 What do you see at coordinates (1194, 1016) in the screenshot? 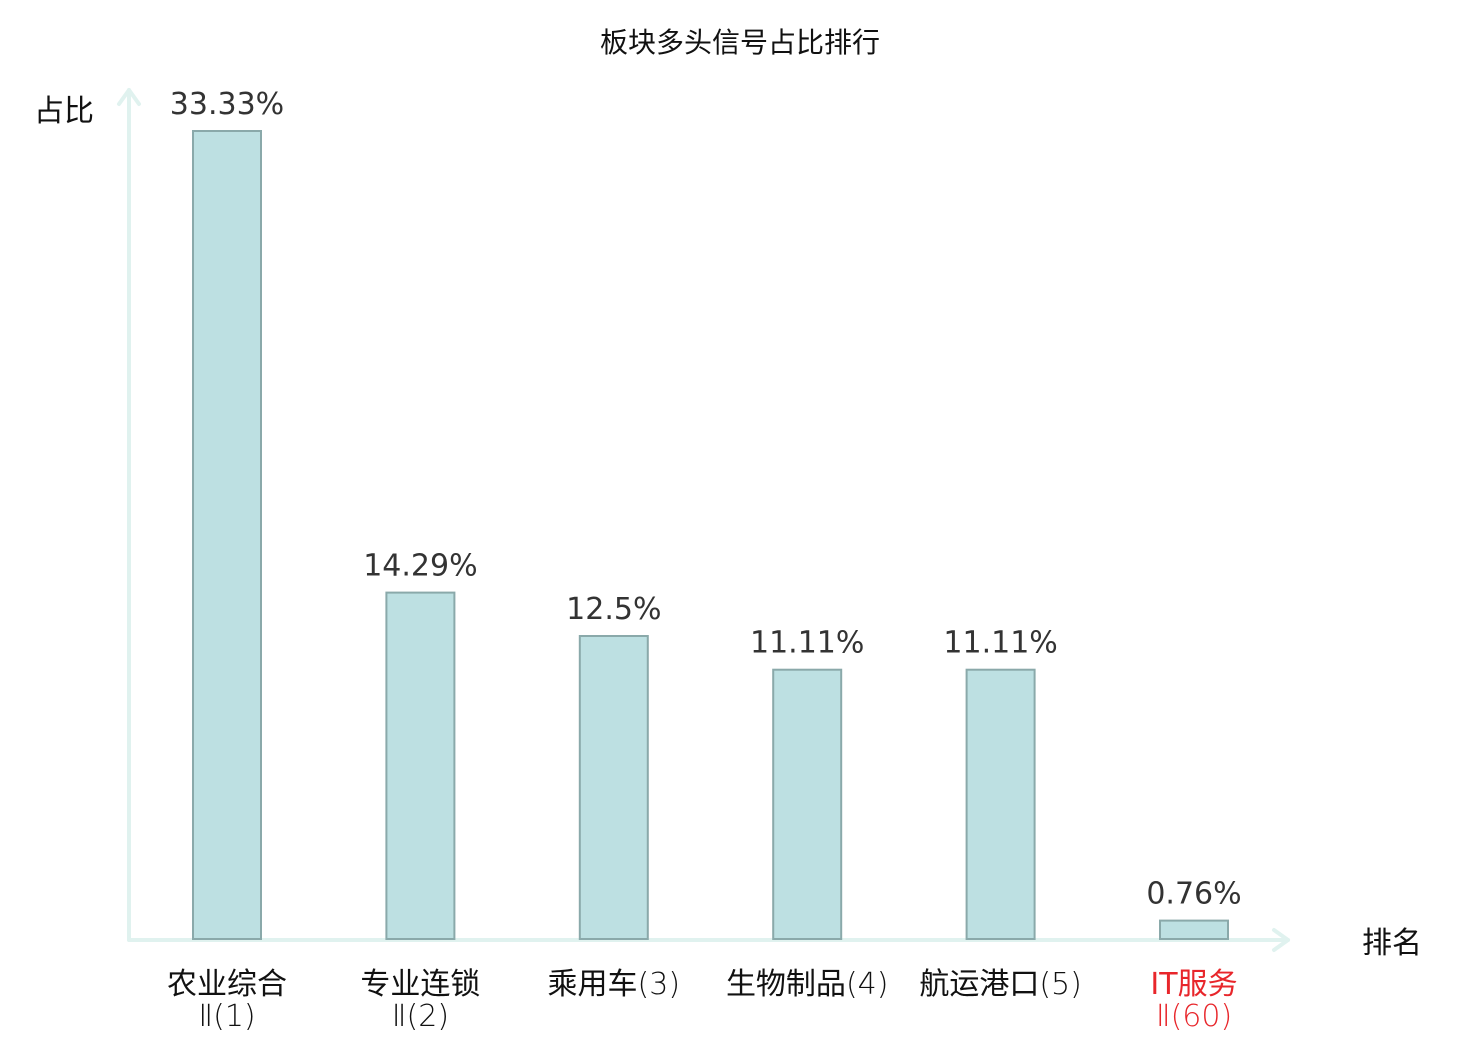
I see `category-rank-line-6: Ⅱ(60)` at bounding box center [1194, 1016].